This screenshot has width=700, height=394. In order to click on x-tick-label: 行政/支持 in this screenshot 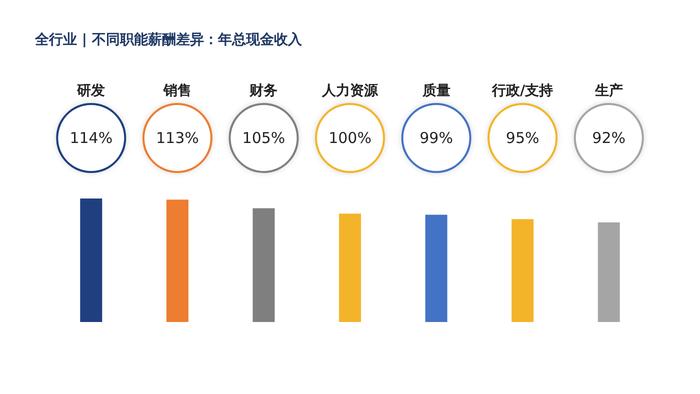, I will do `click(522, 91)`.